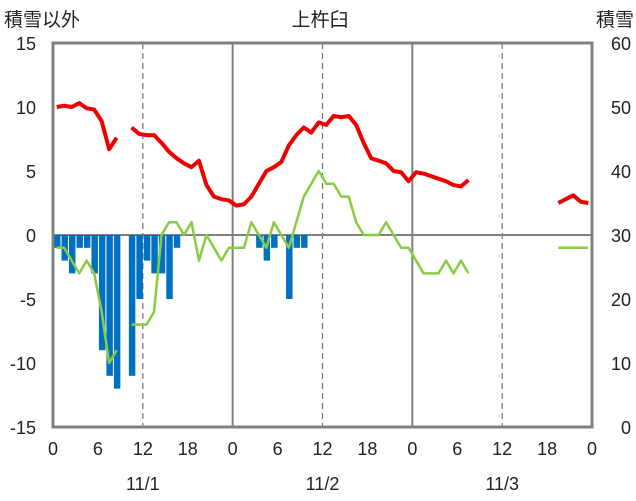  Describe the element at coordinates (621, 108) in the screenshot. I see `right-tick-label: 50` at that location.